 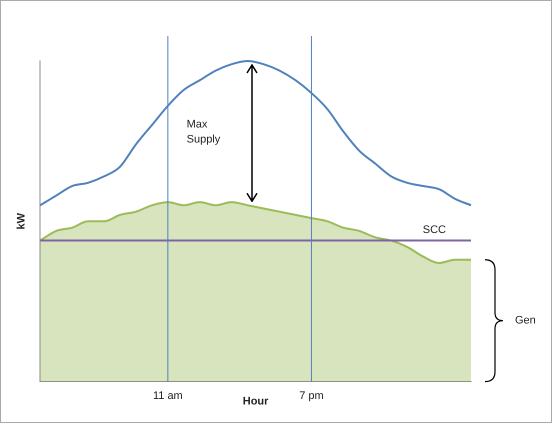 I want to click on annotation: Max Supply, so click(x=203, y=132).